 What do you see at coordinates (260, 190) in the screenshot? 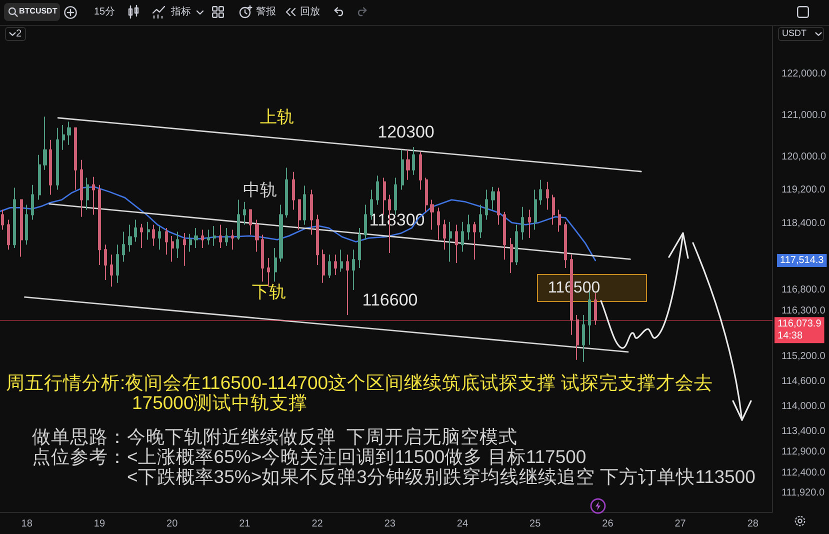
I see `annotation: 中轨` at bounding box center [260, 190].